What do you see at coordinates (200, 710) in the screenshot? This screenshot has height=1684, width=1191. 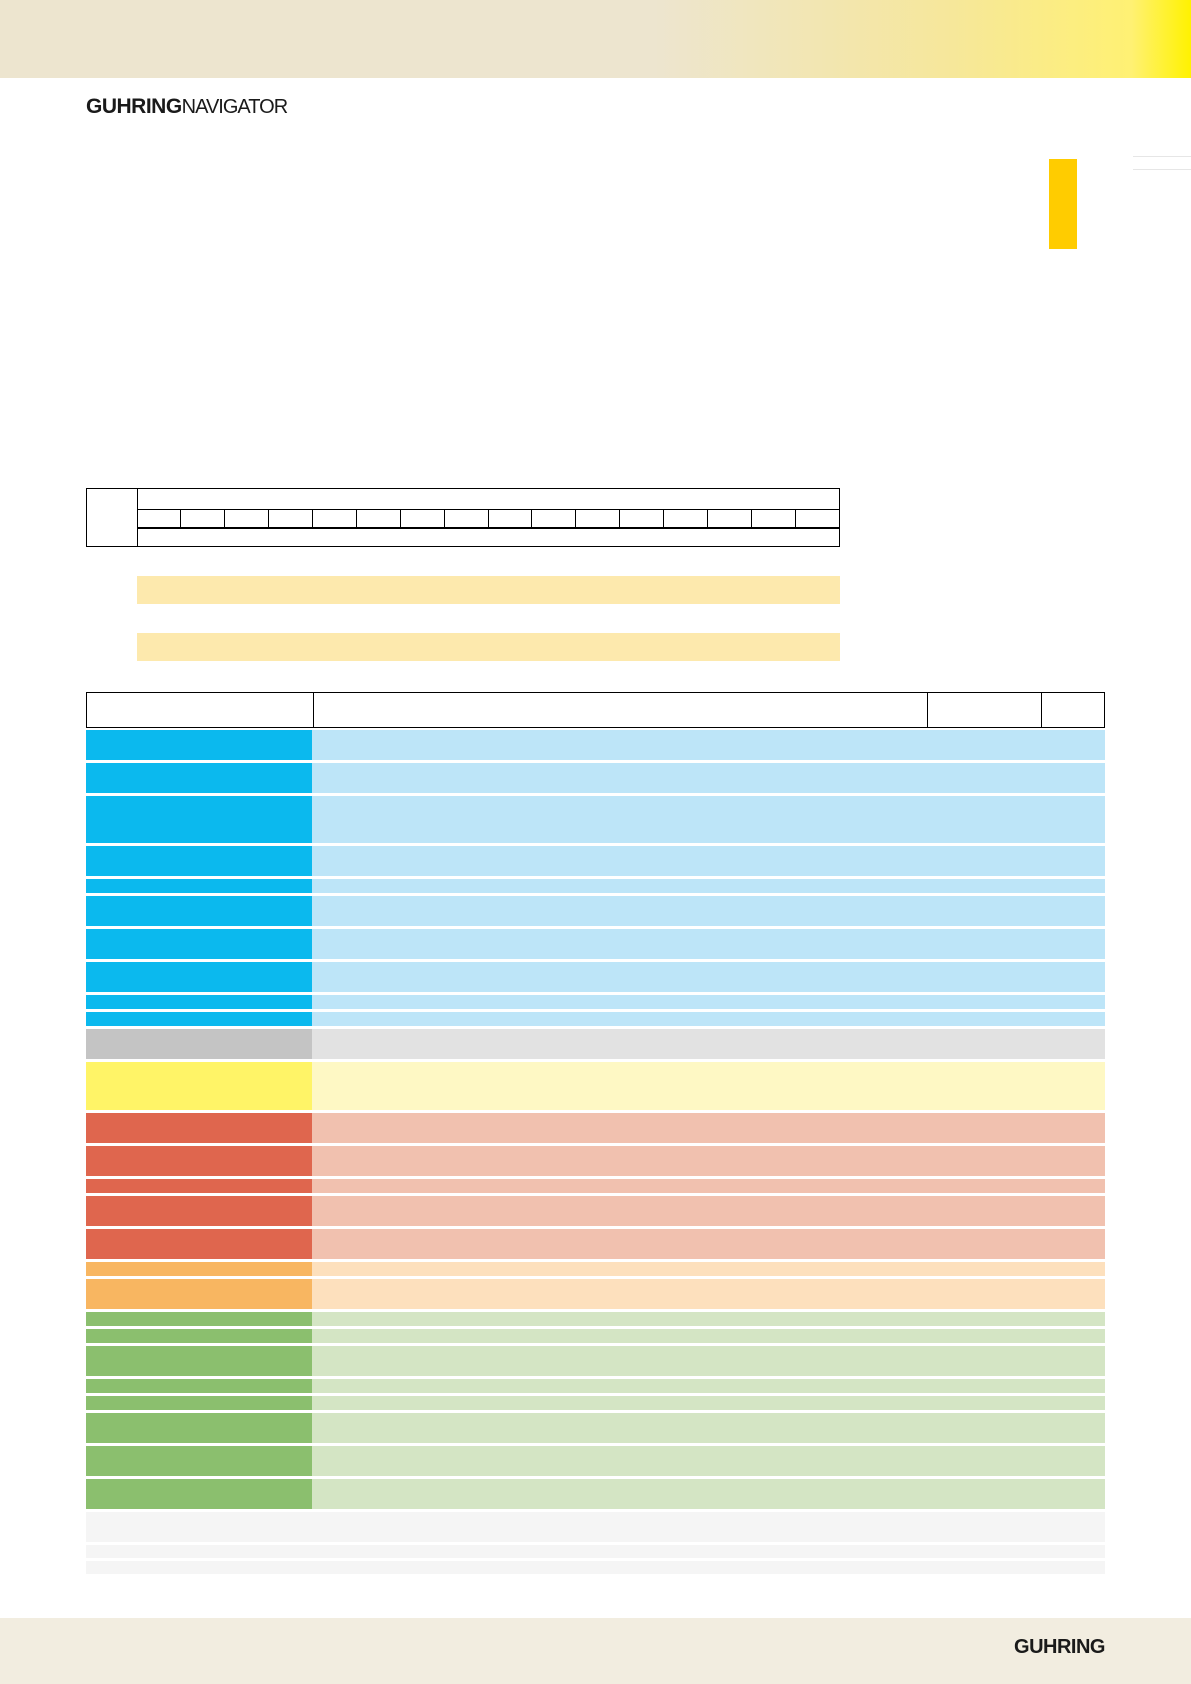 I see `header-cell-material` at bounding box center [200, 710].